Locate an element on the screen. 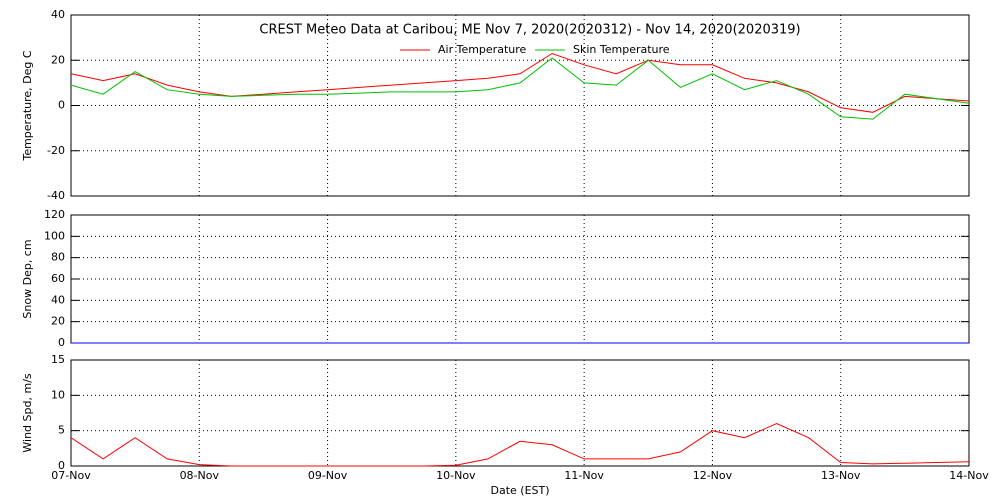 The image size is (1000, 500). y-tick-label: 5 is located at coordinates (61, 430).